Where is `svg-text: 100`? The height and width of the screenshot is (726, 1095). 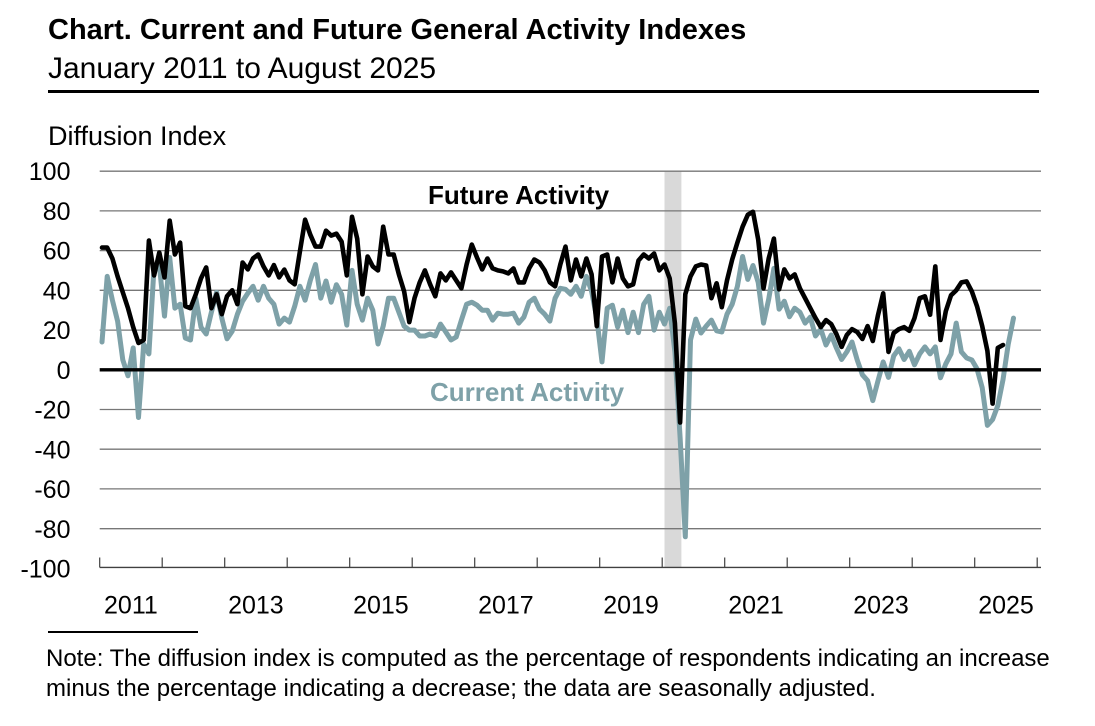
svg-text: 100 is located at coordinates (50, 172).